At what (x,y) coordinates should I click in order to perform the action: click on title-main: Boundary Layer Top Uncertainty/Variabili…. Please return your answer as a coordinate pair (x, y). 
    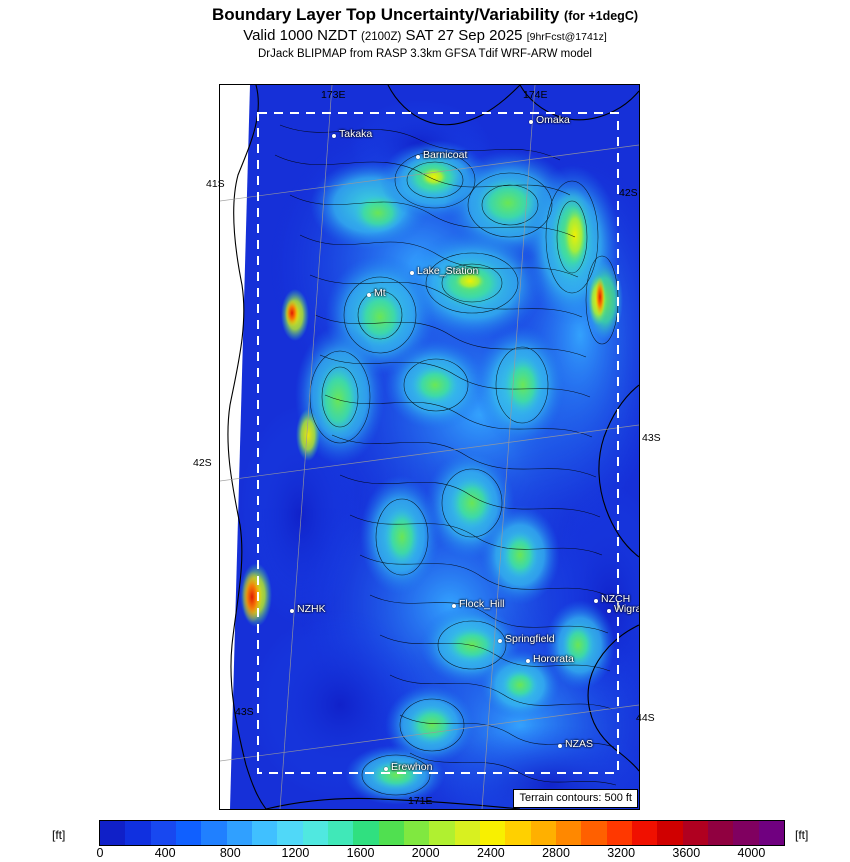
    Looking at the image, I should click on (385, 14).